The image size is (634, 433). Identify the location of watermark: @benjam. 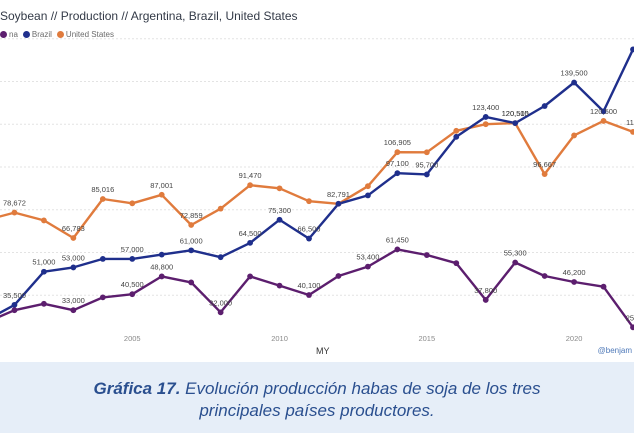
(614, 350).